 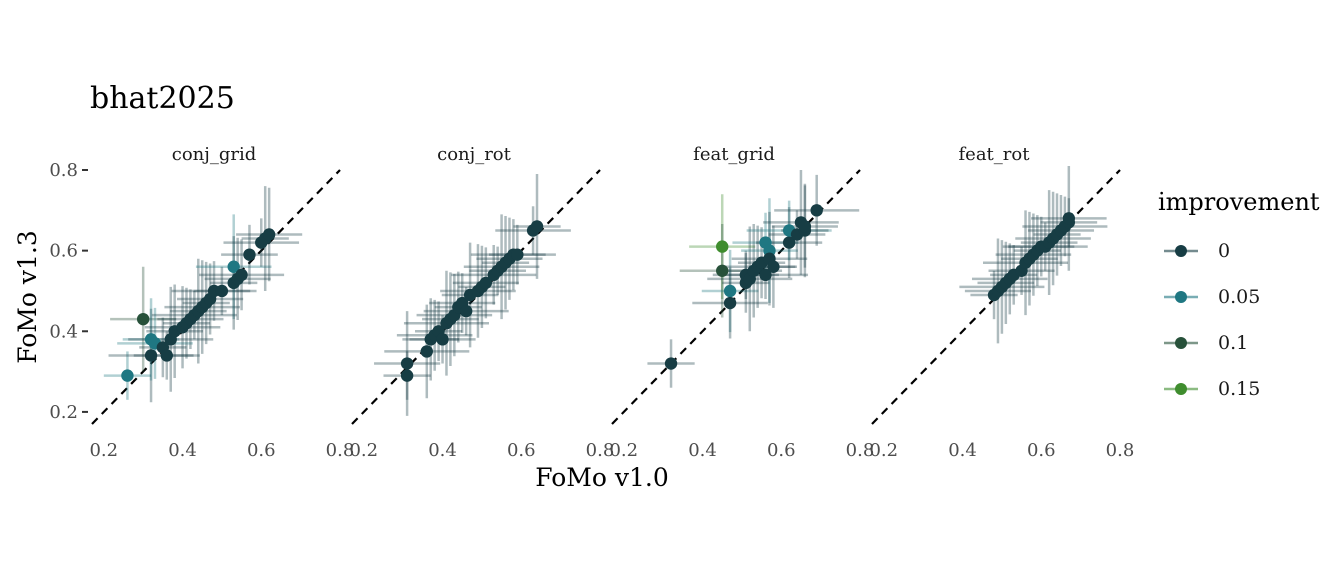 I want to click on legend-items: 0 0.05 0.1 0.15, so click(x=1212, y=320).